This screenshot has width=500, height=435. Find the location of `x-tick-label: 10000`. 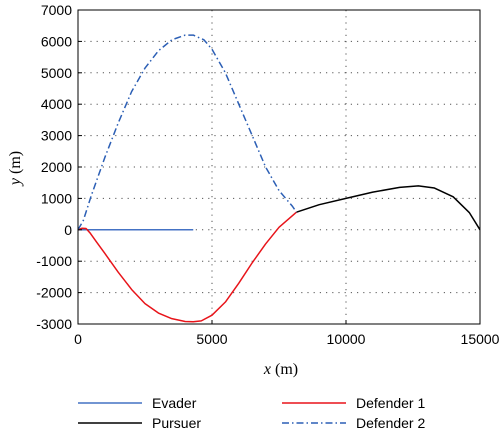

x-tick-label: 10000 is located at coordinates (346, 339).